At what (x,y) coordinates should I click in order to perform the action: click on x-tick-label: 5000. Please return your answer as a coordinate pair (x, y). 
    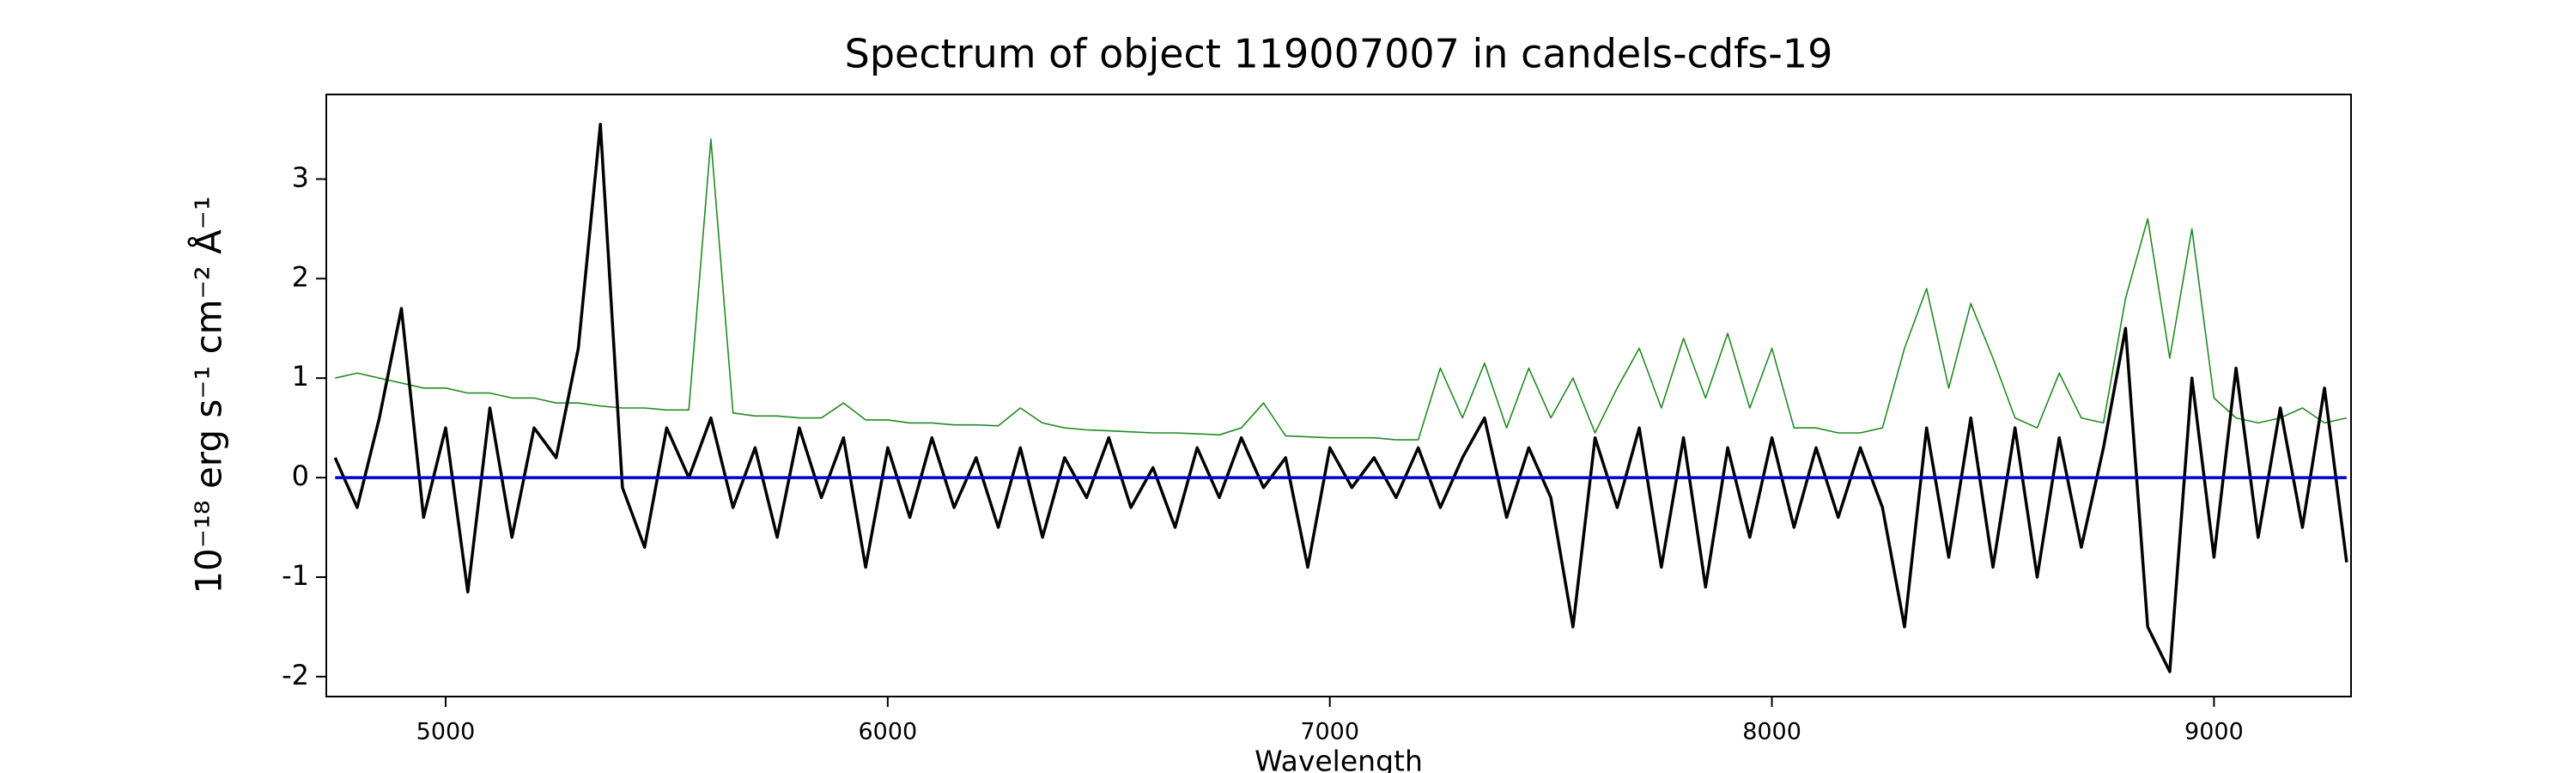
    Looking at the image, I should click on (446, 732).